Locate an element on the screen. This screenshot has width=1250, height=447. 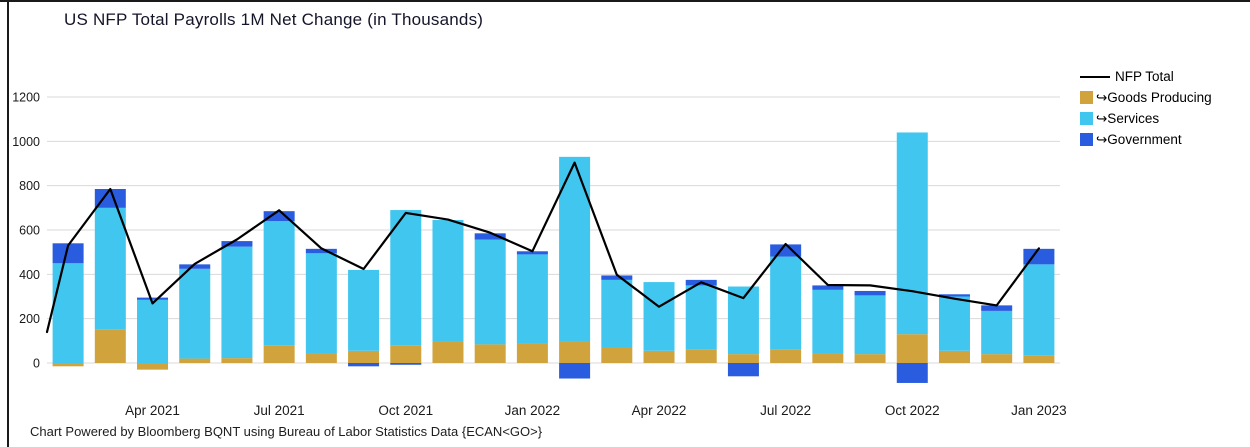
government-bar-segment-apr-2021 is located at coordinates (153, 298).